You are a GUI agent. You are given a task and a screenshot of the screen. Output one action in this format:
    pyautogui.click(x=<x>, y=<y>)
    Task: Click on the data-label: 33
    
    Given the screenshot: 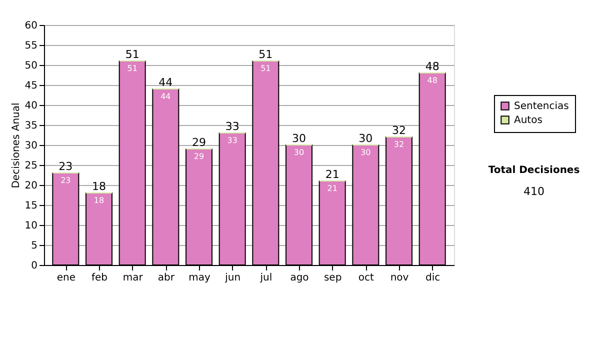 What is the action you would take?
    pyautogui.click(x=232, y=140)
    